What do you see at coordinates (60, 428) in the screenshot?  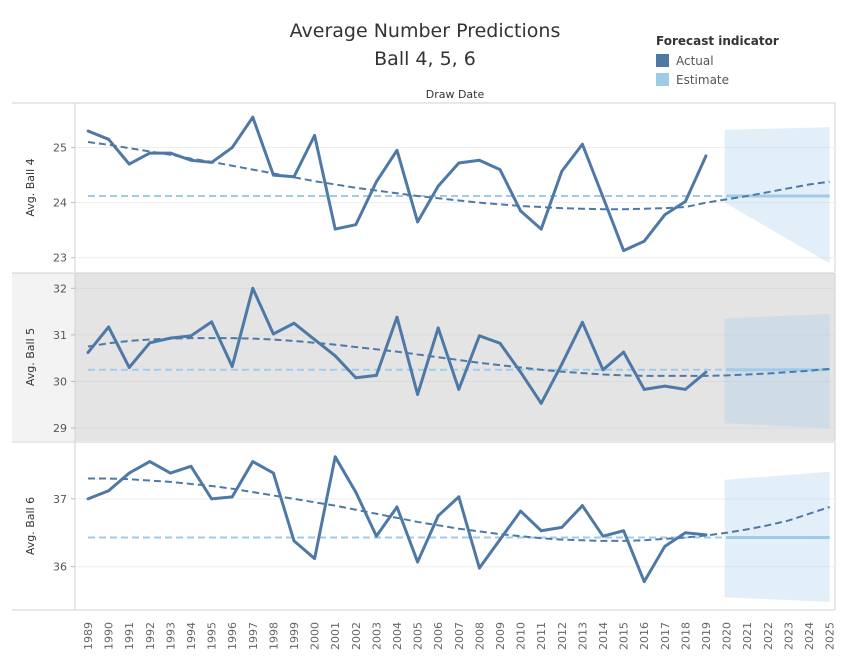 I see `y-tick-label: 29` at bounding box center [60, 428].